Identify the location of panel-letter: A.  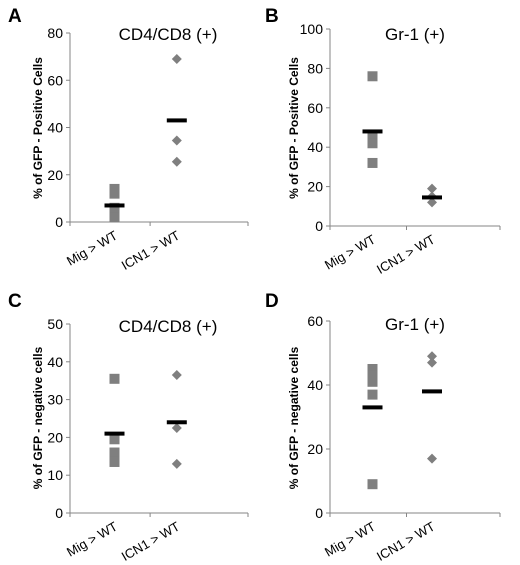
(15, 16).